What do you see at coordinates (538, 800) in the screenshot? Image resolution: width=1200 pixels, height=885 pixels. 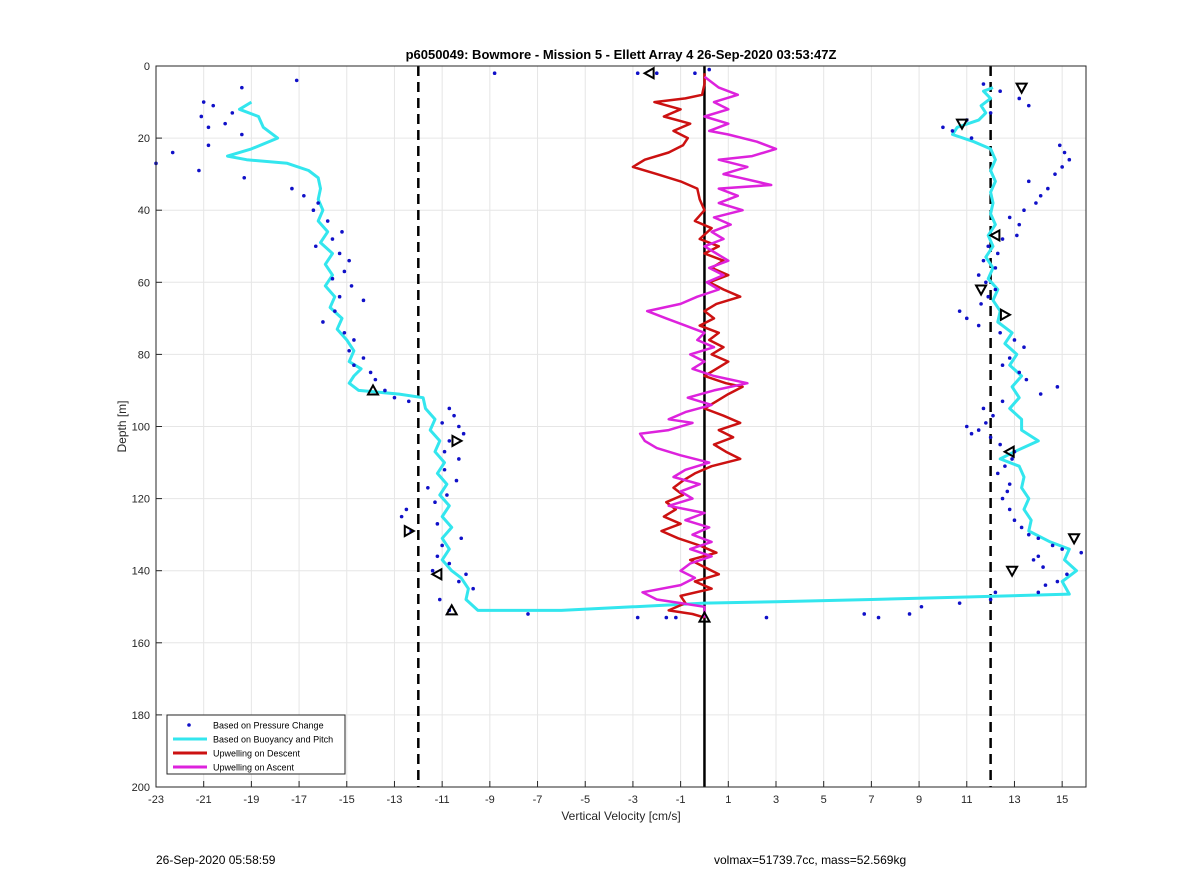 I see `x-tick-label: -7` at bounding box center [538, 800].